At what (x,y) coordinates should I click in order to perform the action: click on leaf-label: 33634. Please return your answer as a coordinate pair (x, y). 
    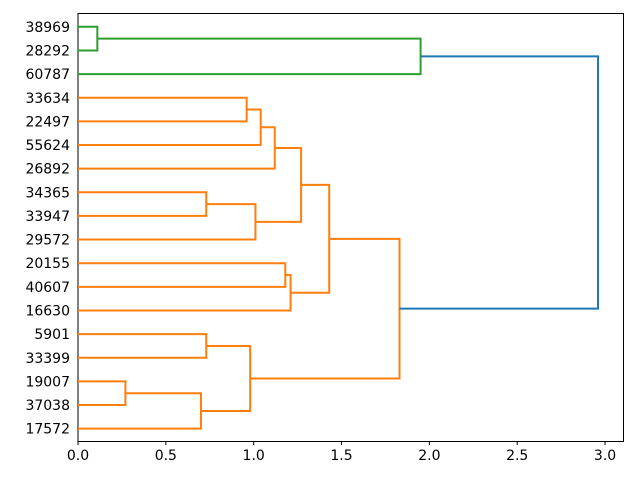
    Looking at the image, I should click on (47, 99).